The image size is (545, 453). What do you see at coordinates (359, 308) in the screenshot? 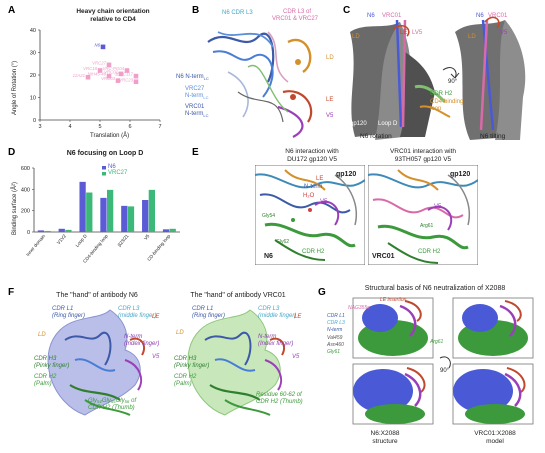
I see `panel-g-nag: NAG355c` at bounding box center [359, 308].